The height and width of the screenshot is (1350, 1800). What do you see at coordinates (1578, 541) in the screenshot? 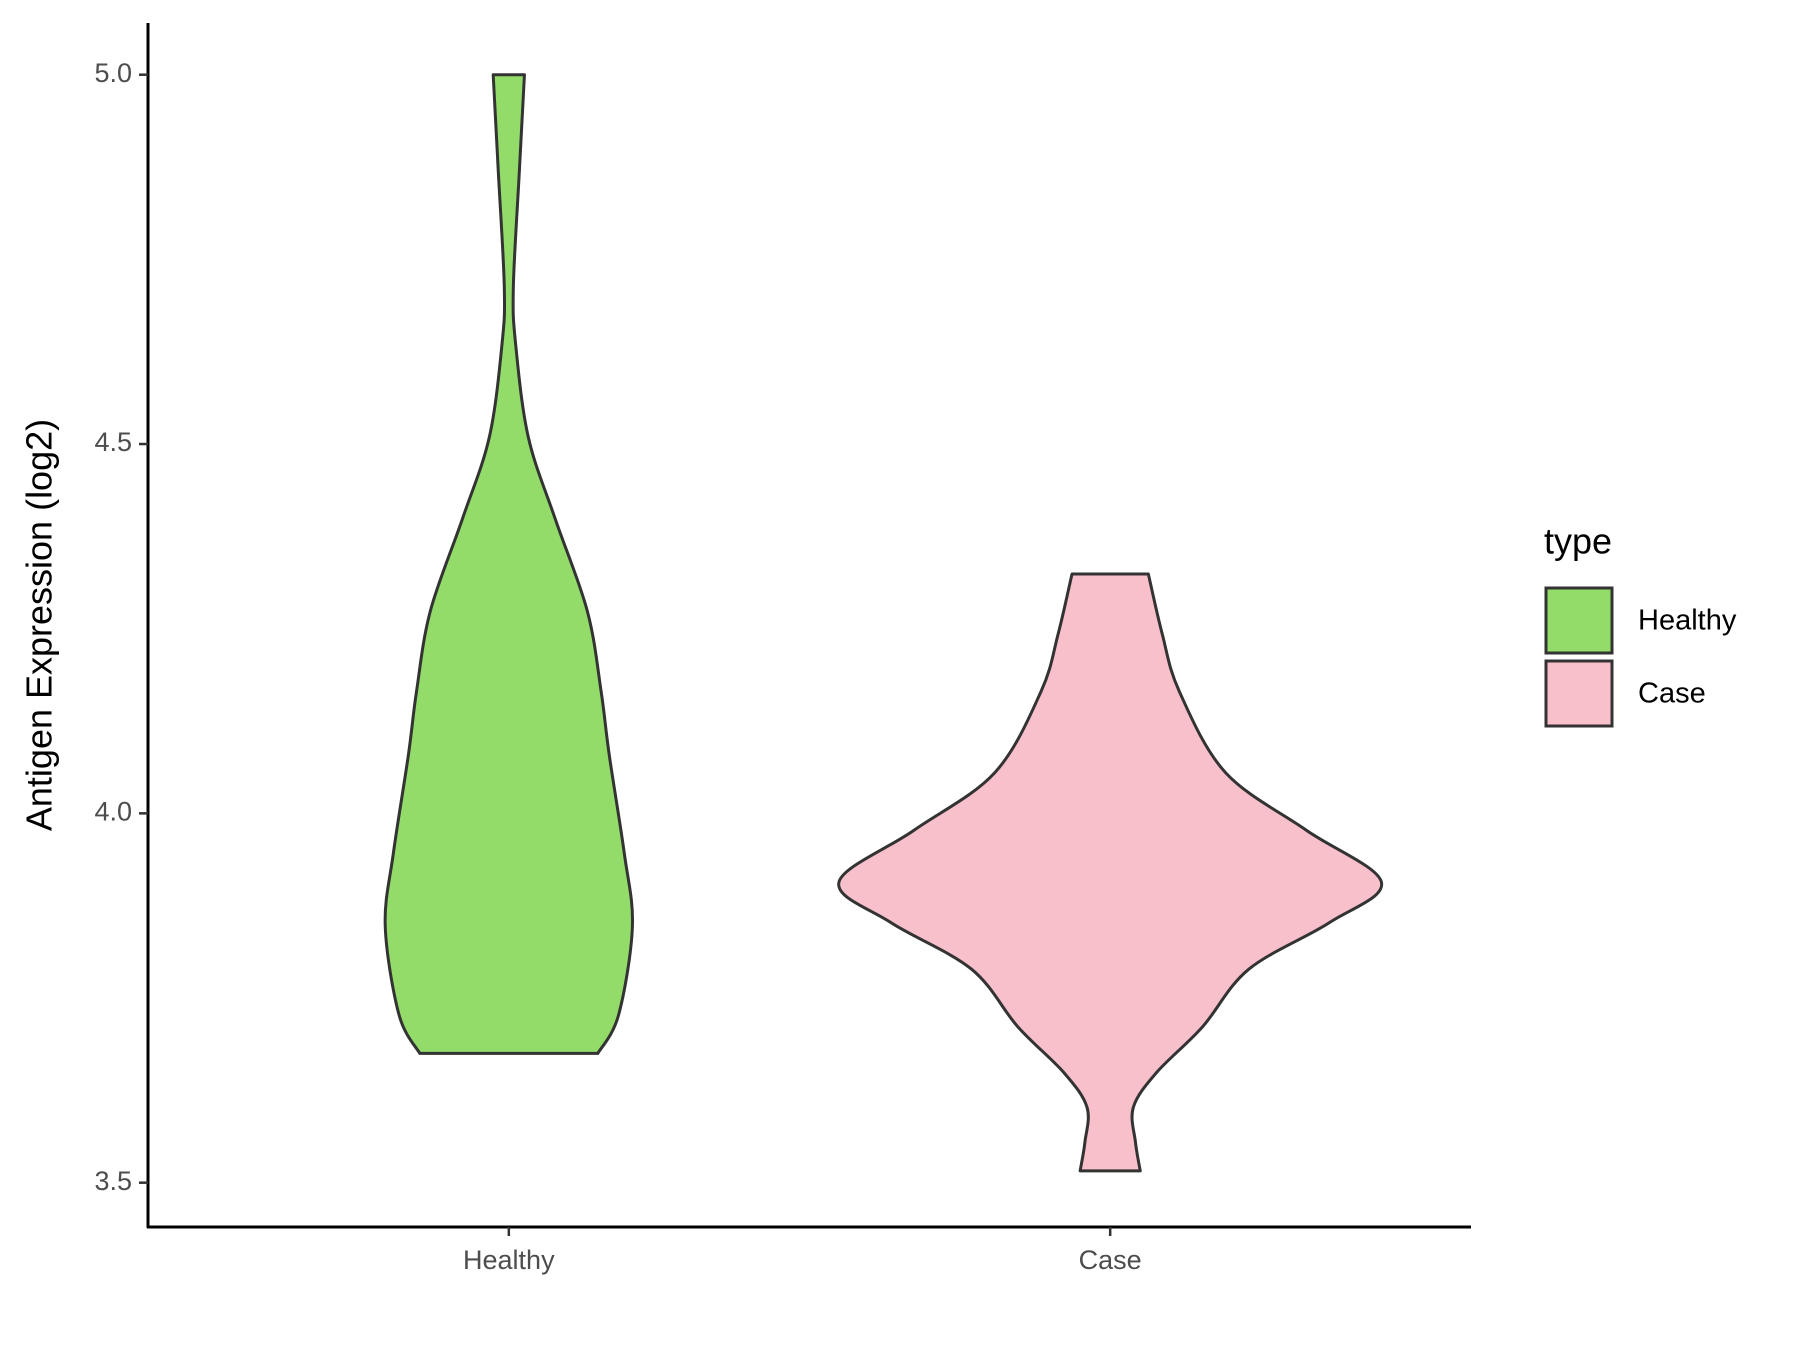
I see `legend-title: type` at bounding box center [1578, 541].